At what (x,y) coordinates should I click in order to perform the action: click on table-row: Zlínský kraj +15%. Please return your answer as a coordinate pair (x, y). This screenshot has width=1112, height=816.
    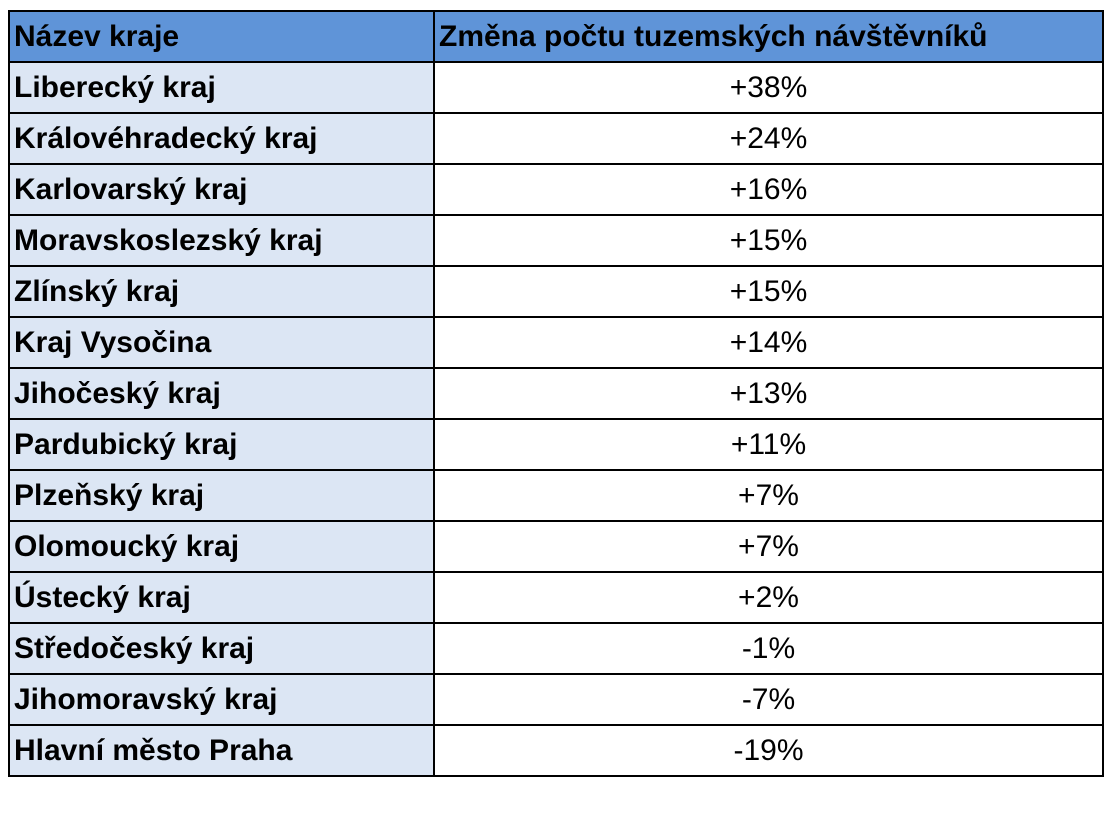
    Looking at the image, I should click on (556, 291).